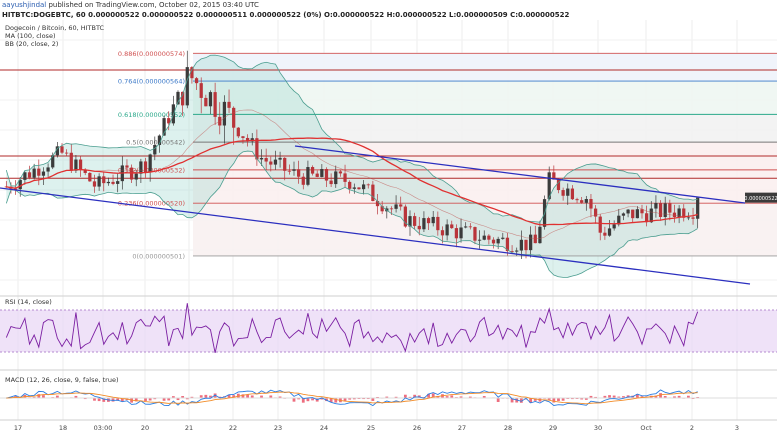 This screenshot has height=437, width=777. What do you see at coordinates (151, 204) in the screenshot?
I see `fib-level-label: 0.236(0.000000520)` at bounding box center [151, 204].